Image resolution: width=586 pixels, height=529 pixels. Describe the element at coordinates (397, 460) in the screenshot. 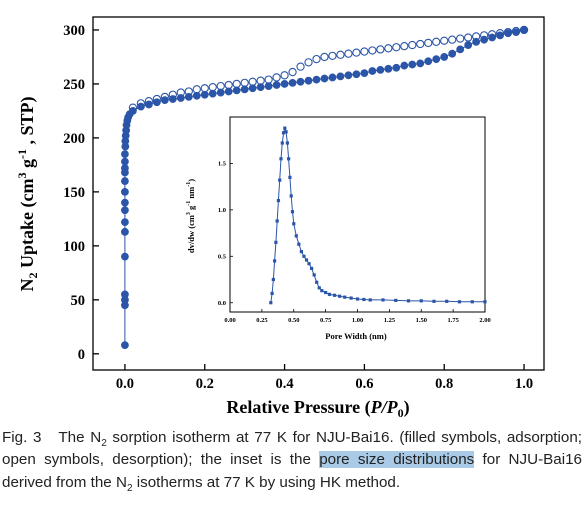

I see `caption-highlight: pore size distributions` at that location.